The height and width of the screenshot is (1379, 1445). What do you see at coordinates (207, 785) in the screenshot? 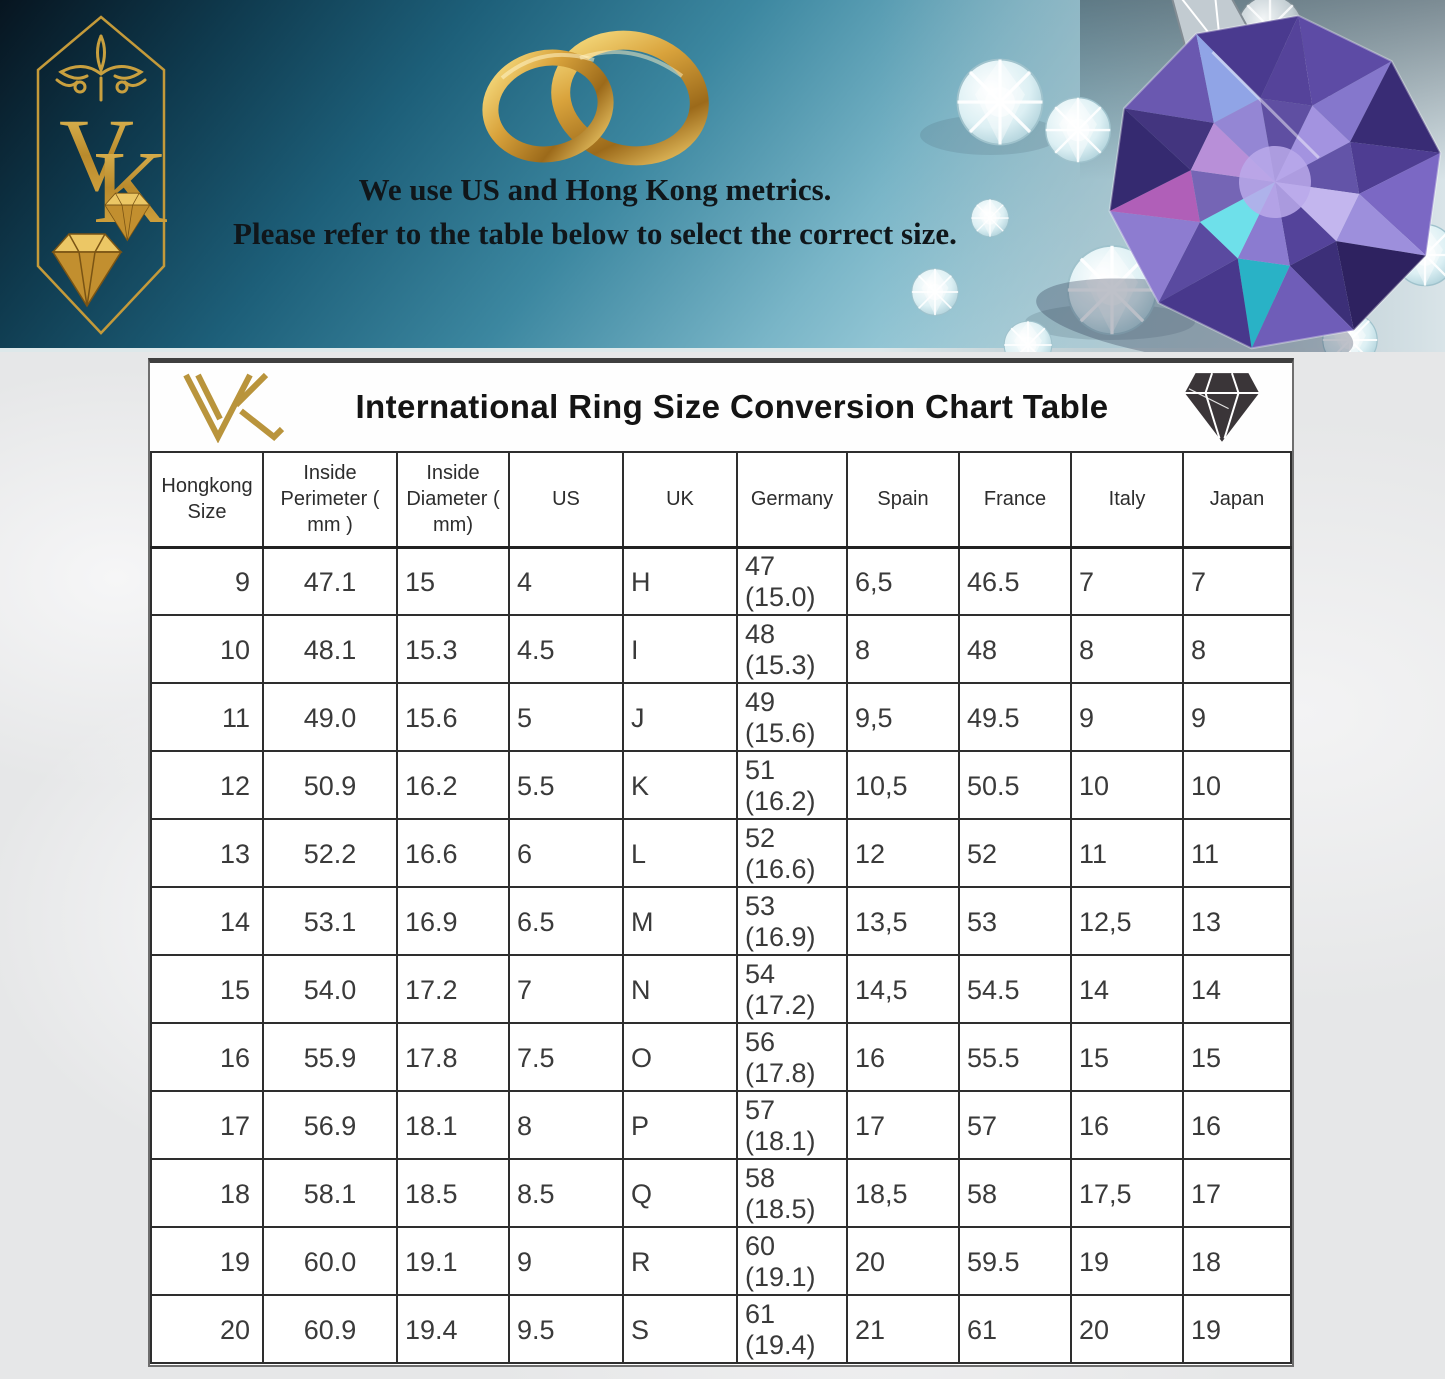
I see `table-cell: 12` at bounding box center [207, 785].